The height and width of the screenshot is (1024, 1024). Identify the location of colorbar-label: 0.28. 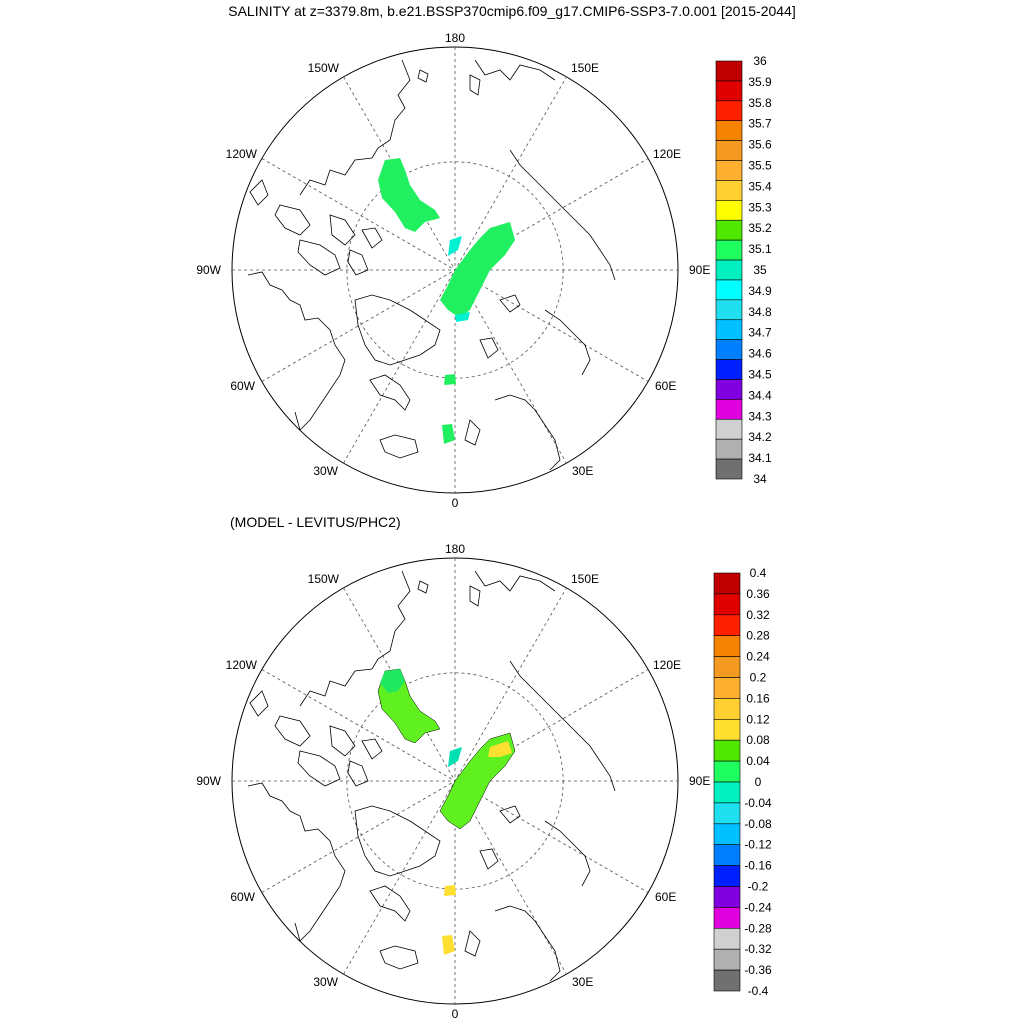
(758, 636).